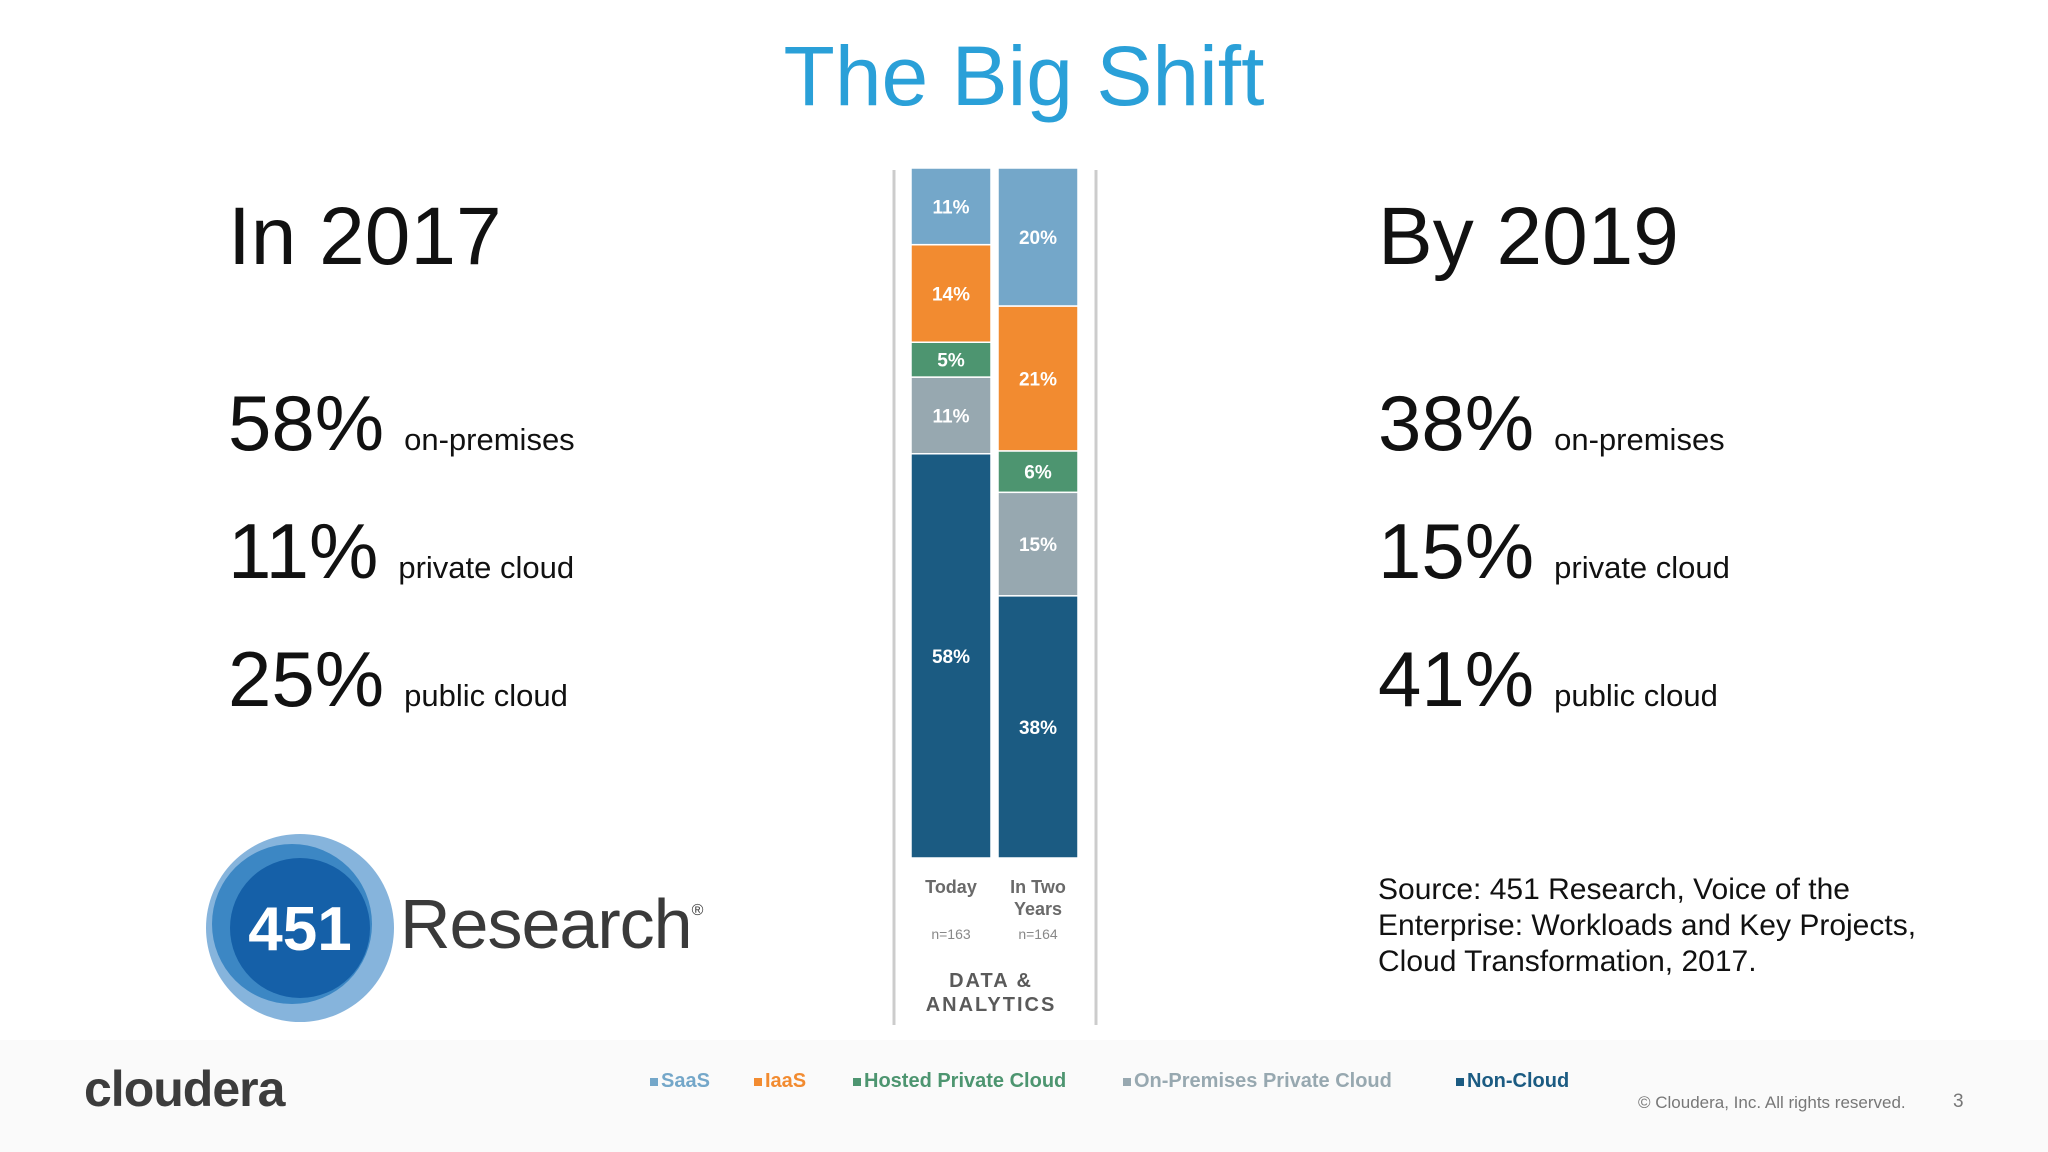  What do you see at coordinates (1263, 1081) in the screenshot?
I see `legend-label: On-Premises Private Cloud` at bounding box center [1263, 1081].